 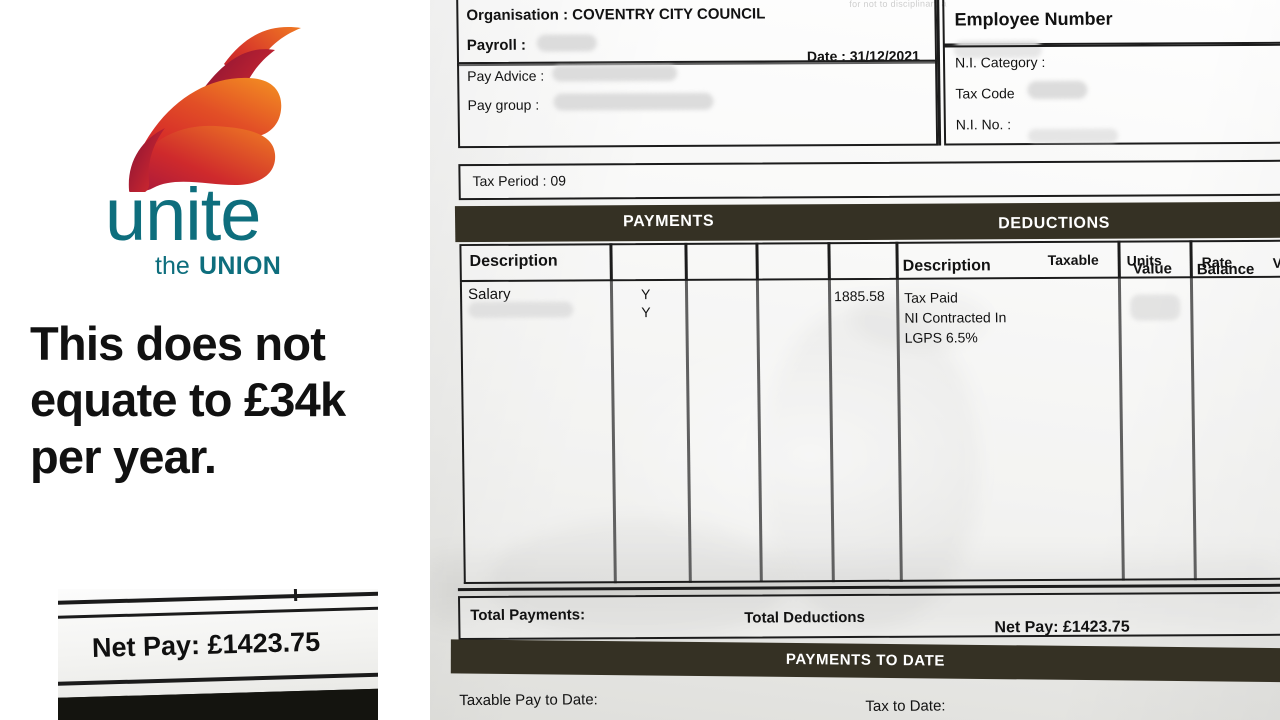 I want to click on tax-period-value: 09, so click(x=558, y=180).